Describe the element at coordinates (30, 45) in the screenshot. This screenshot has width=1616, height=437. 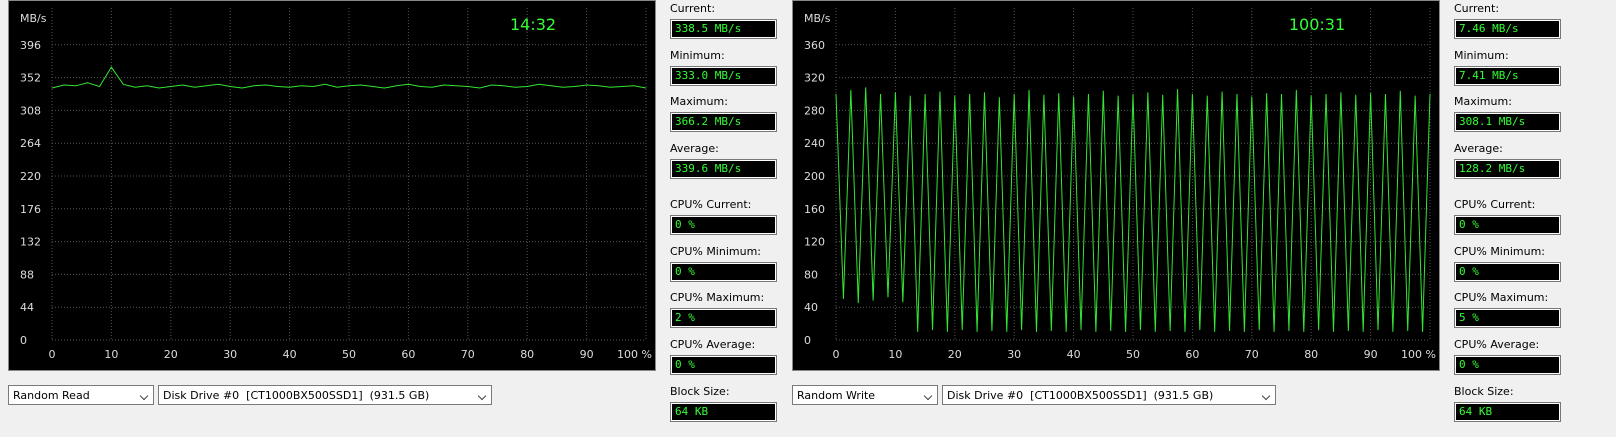
I see `y-tick-label: 396` at that location.